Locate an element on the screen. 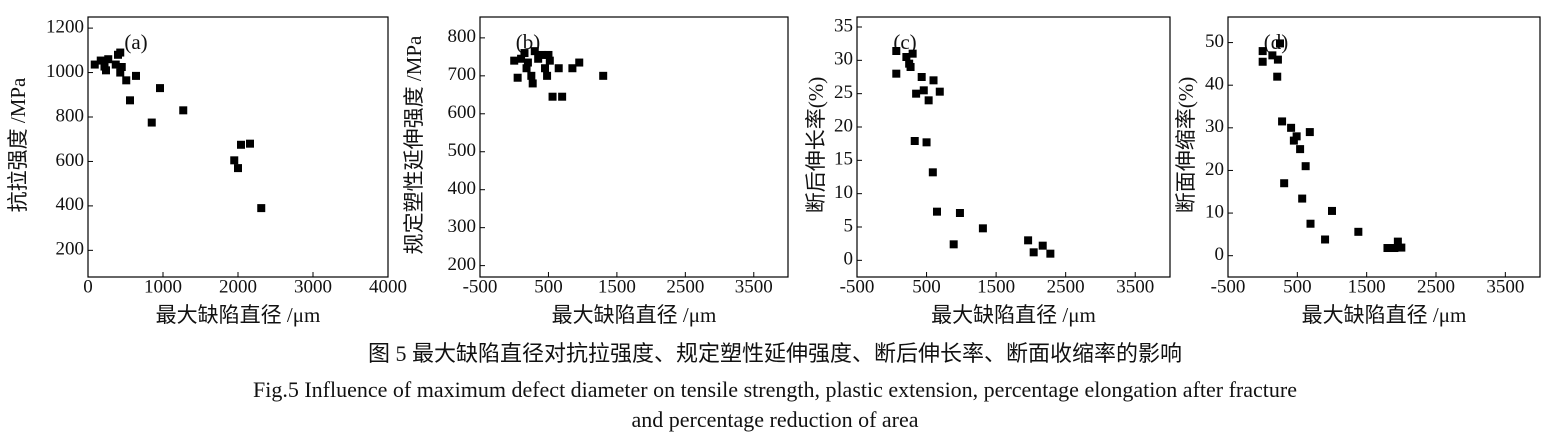 The width and height of the screenshot is (1550, 445). x-tick-label: 2000 is located at coordinates (238, 286).